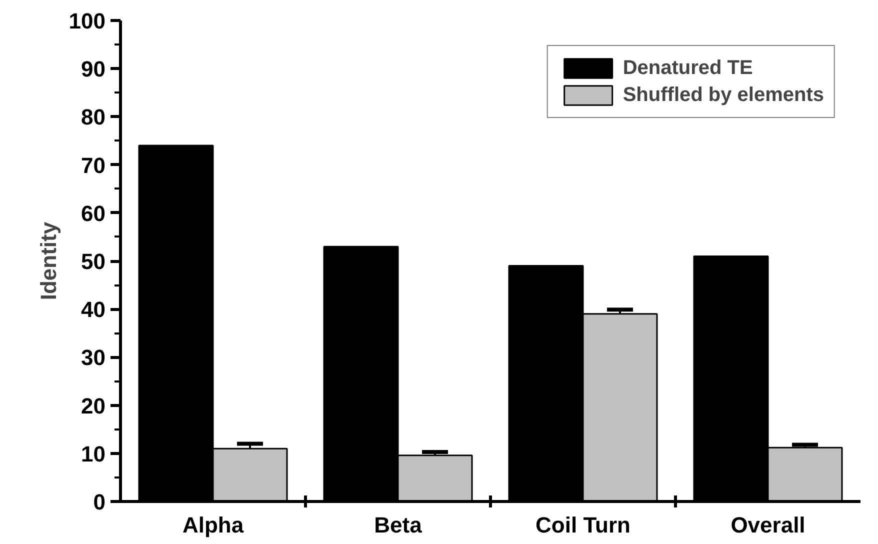  Describe the element at coordinates (768, 525) in the screenshot. I see `x-tick-label: Overall` at that location.